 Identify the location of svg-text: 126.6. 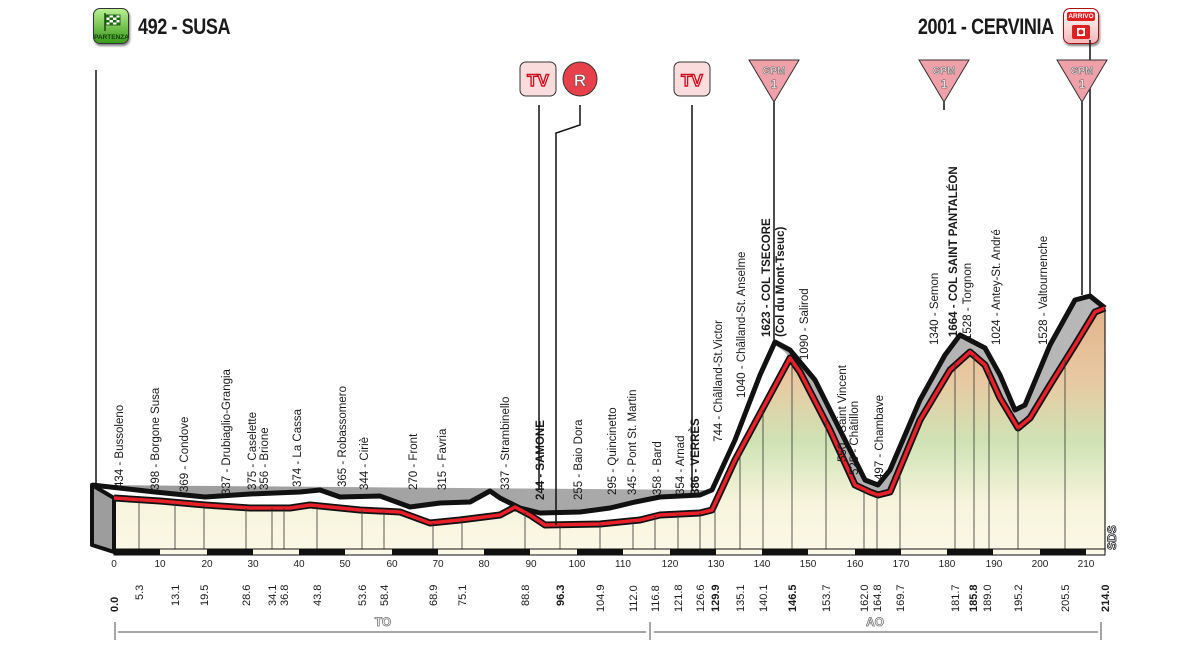
(701, 598).